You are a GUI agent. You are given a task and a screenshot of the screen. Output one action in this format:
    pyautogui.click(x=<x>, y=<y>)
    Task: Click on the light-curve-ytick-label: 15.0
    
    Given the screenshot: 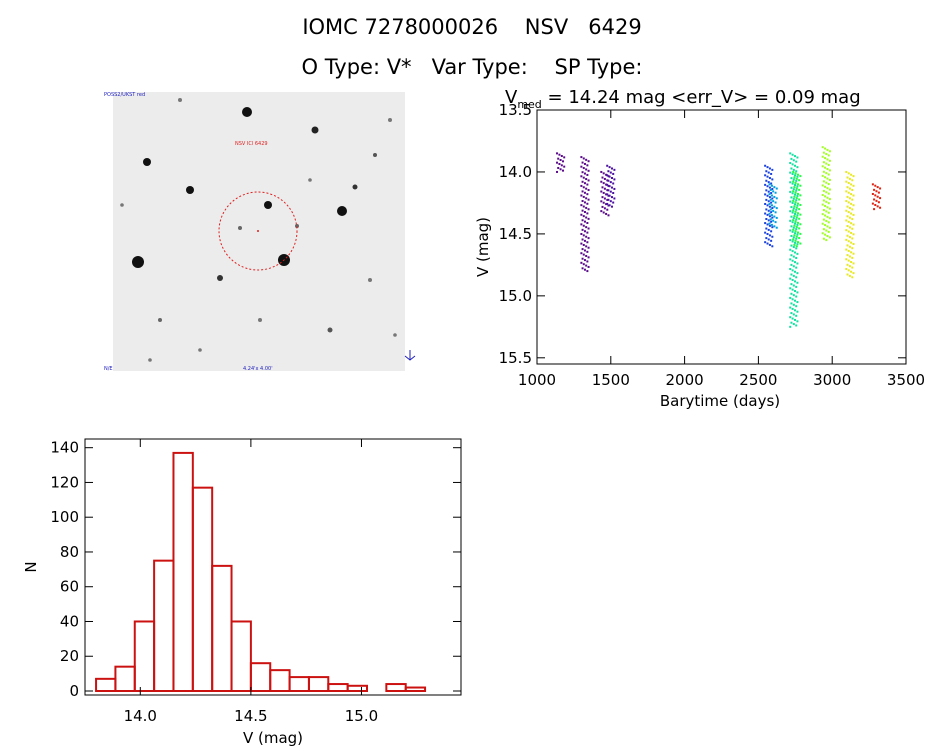 What is the action you would take?
    pyautogui.click(x=515, y=296)
    